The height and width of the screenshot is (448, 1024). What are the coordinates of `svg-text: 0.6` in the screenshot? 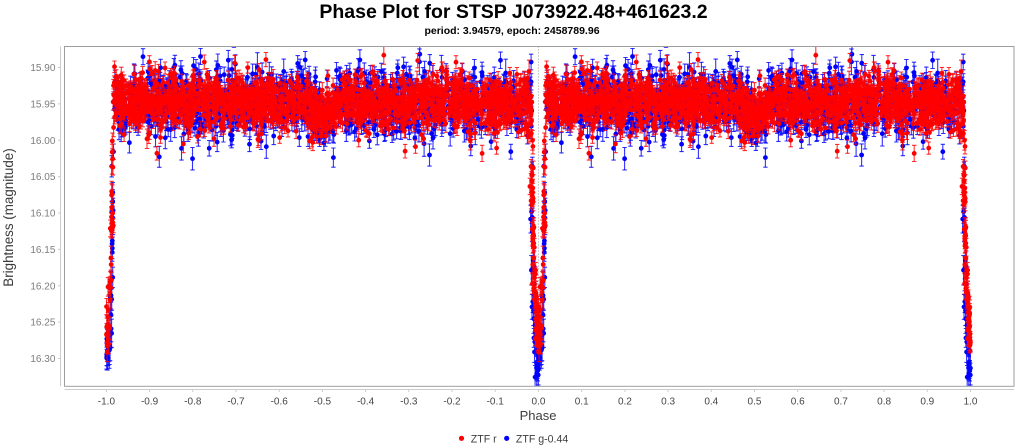 It's located at (798, 401).